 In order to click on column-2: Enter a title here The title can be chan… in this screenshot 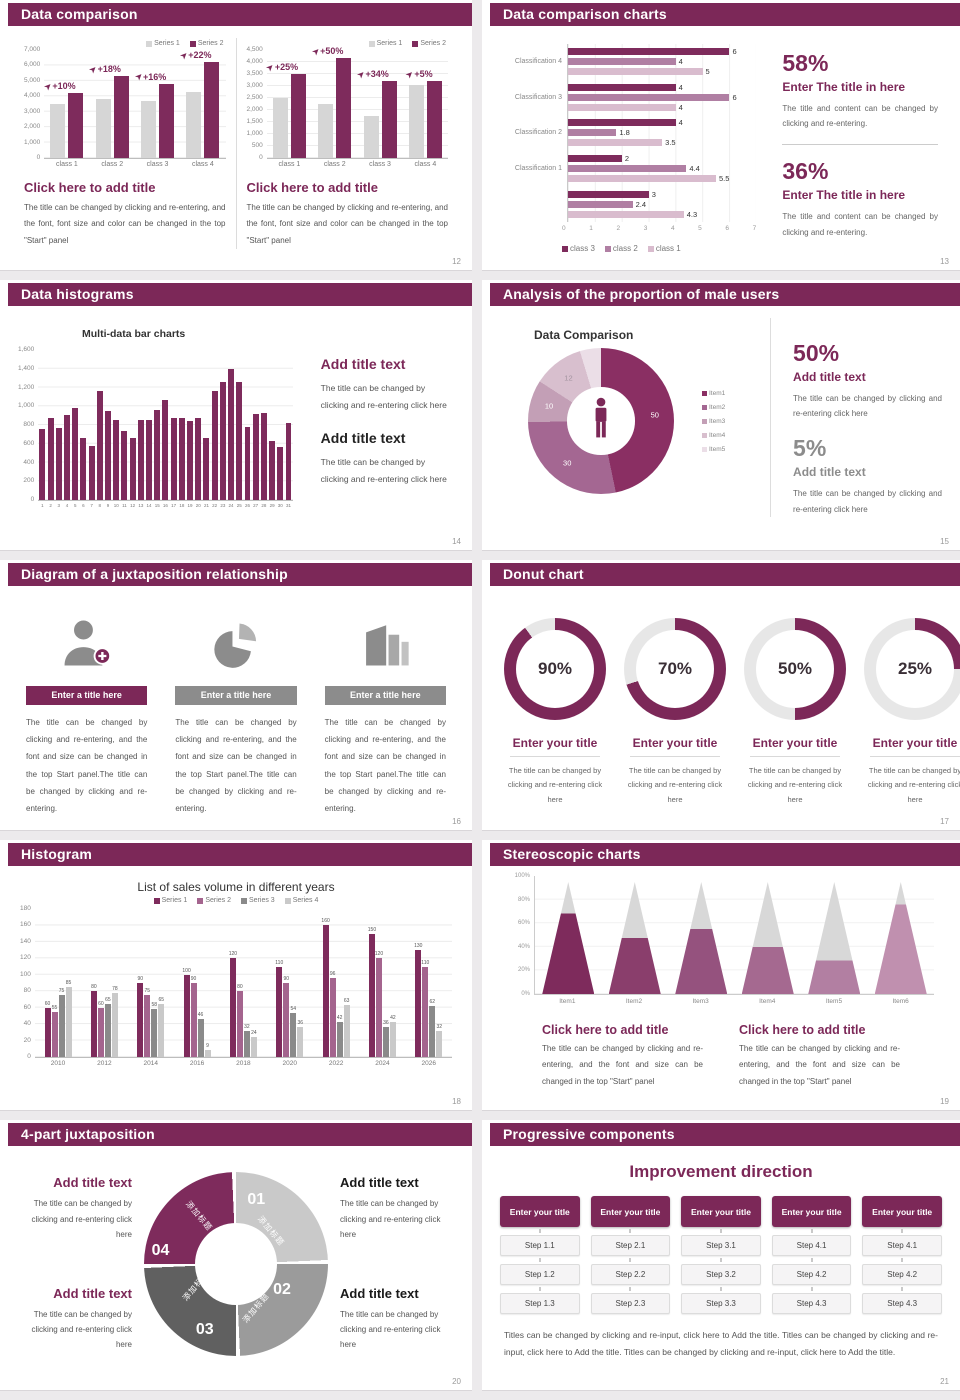, I will do `click(236, 713)`.